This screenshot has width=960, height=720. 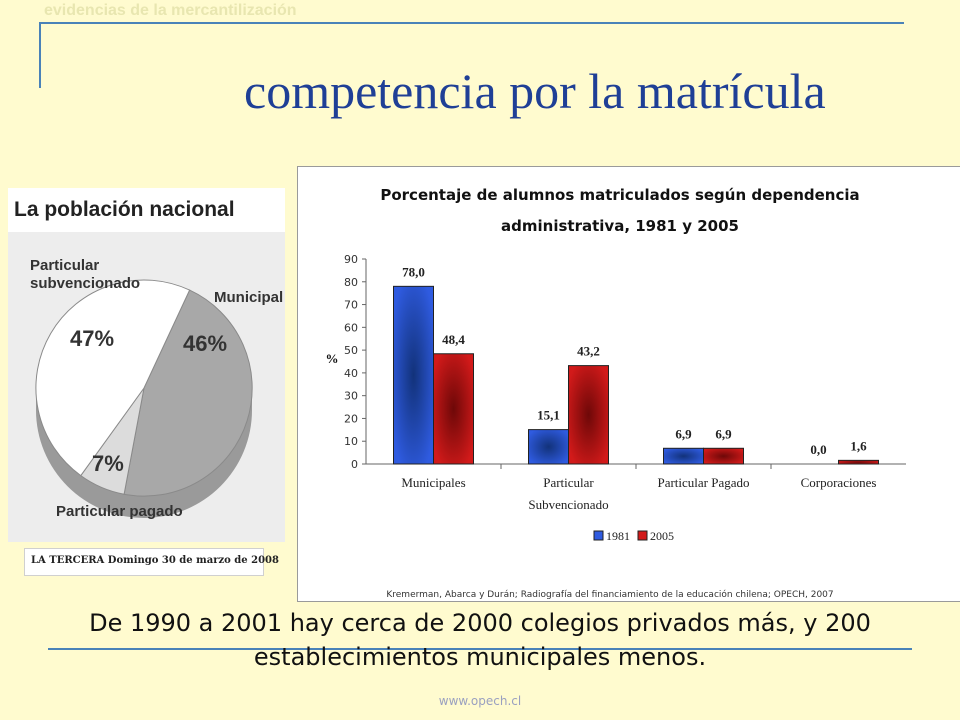 What do you see at coordinates (598, 535) in the screenshot?
I see `legend-swatch-1981` at bounding box center [598, 535].